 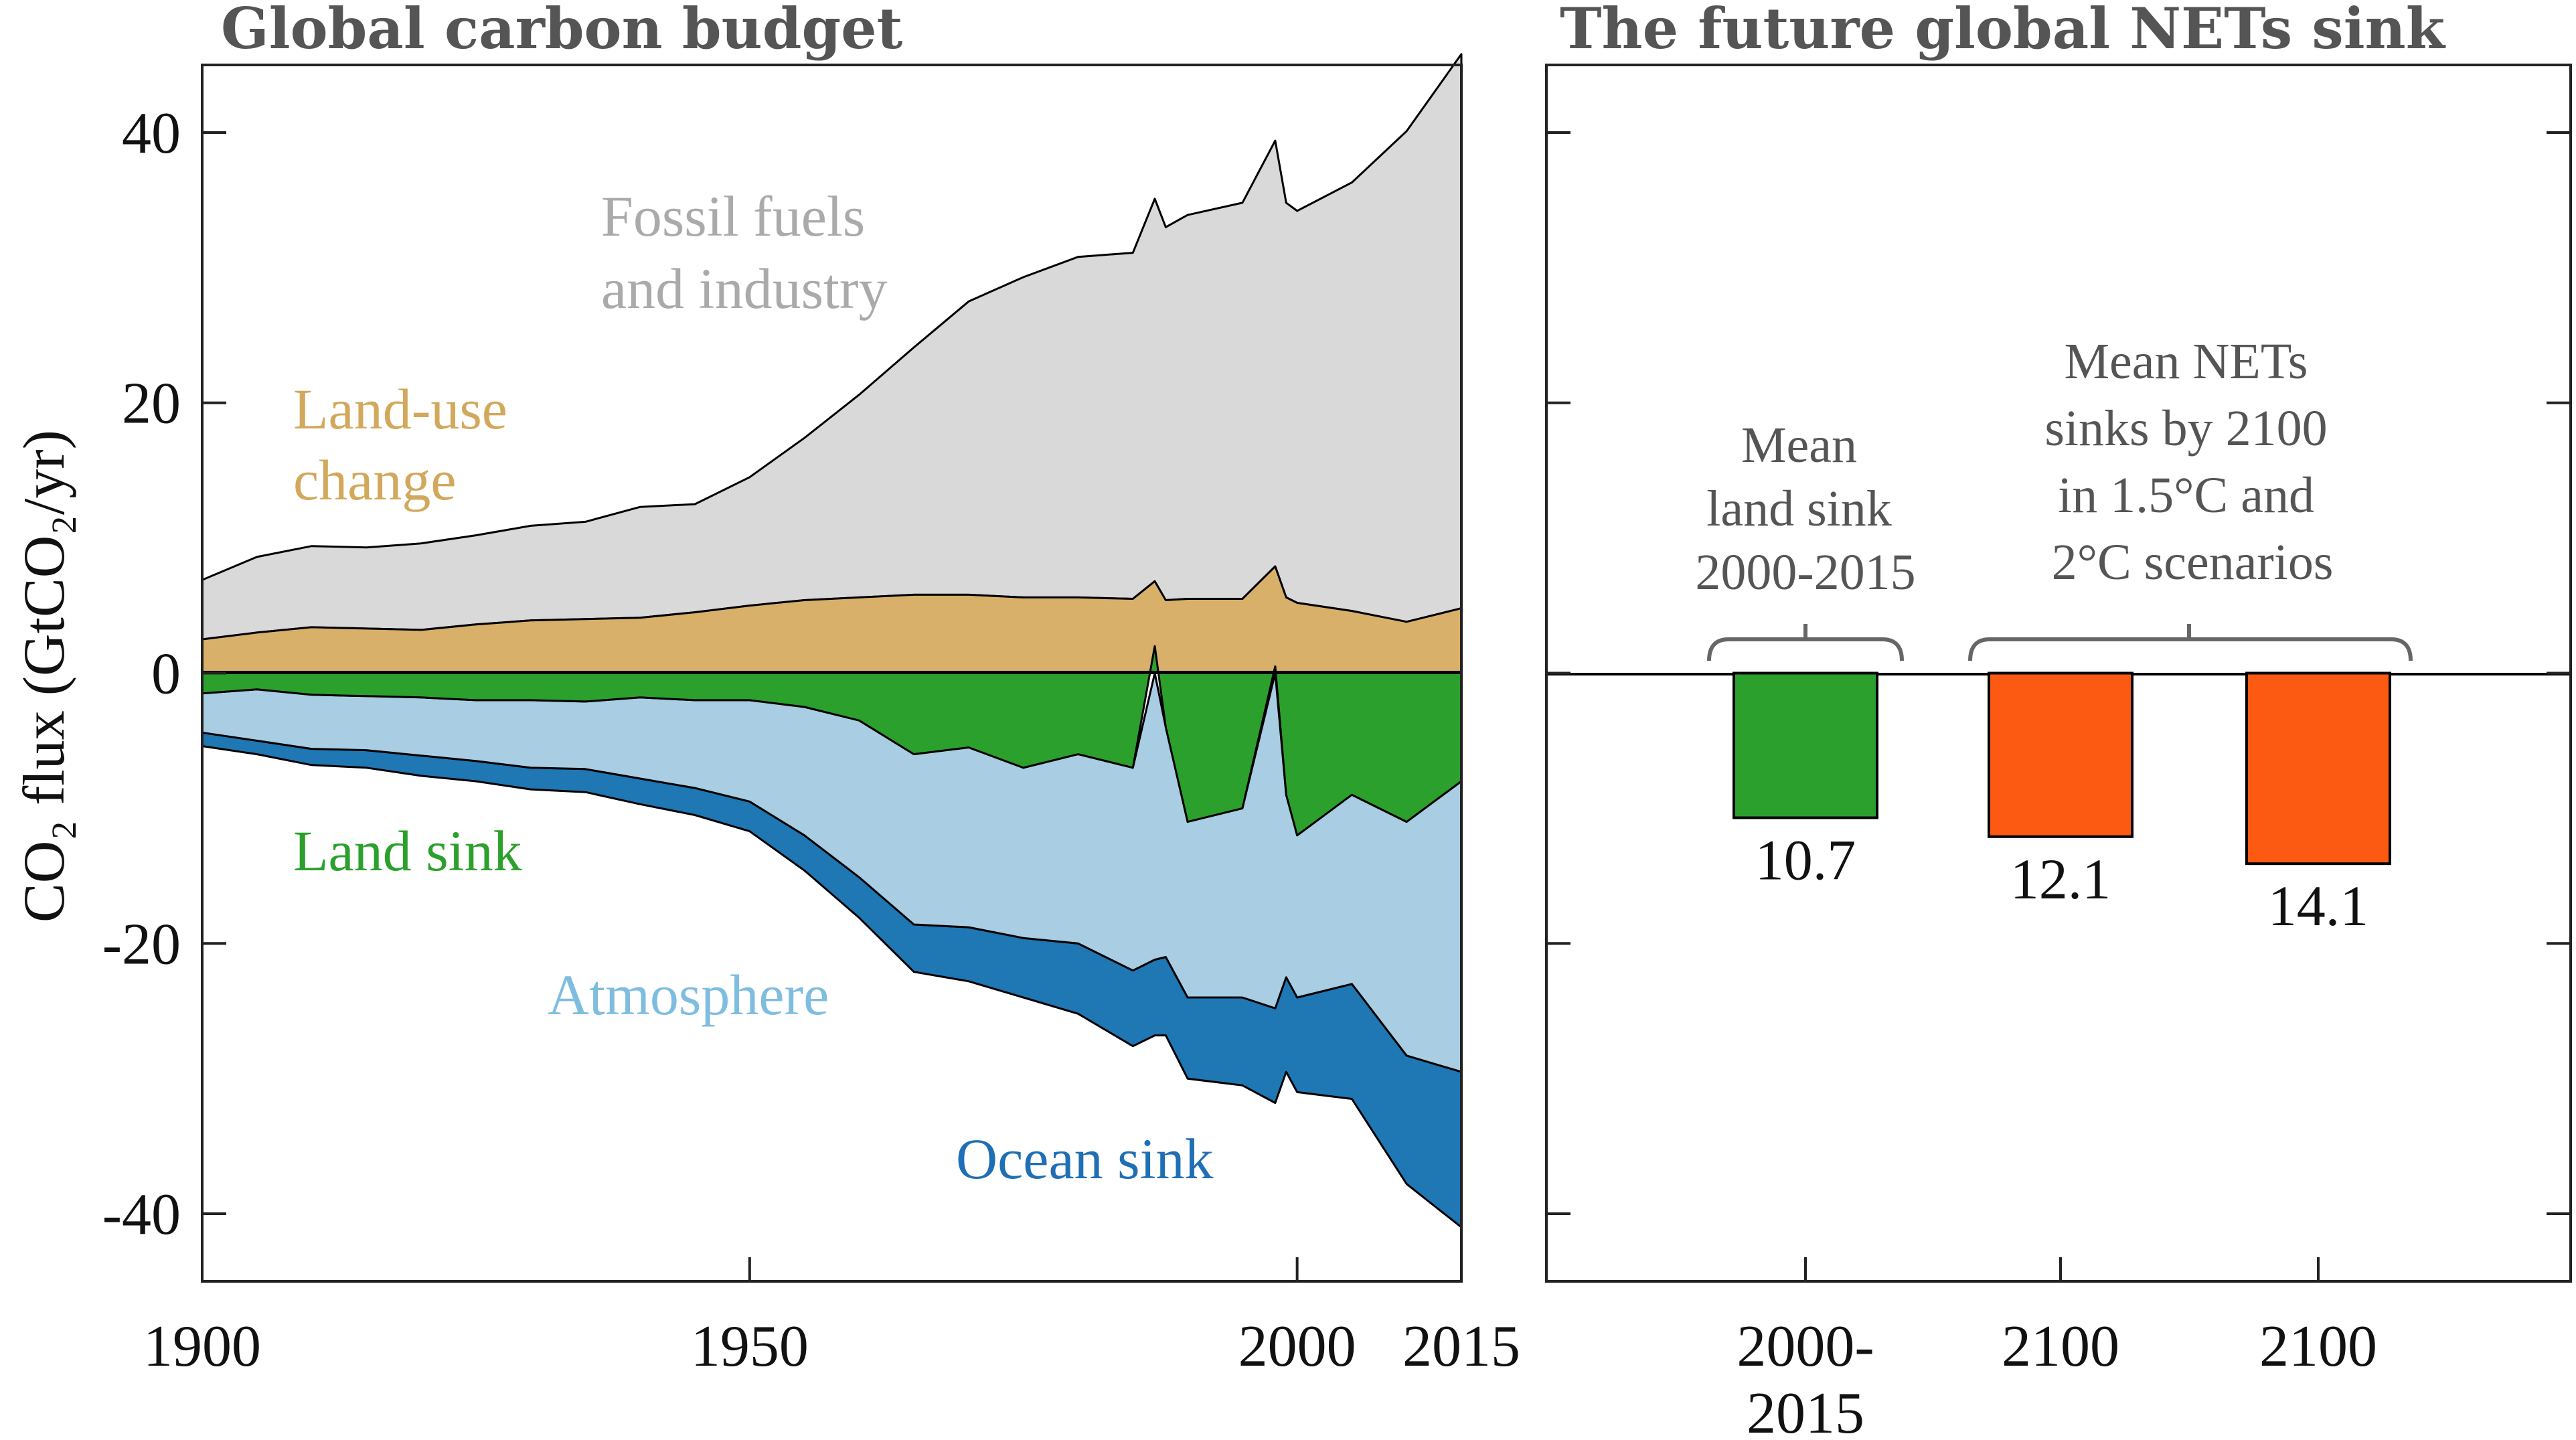 What do you see at coordinates (407, 444) in the screenshot?
I see `label-land-use-change: Land-use change` at bounding box center [407, 444].